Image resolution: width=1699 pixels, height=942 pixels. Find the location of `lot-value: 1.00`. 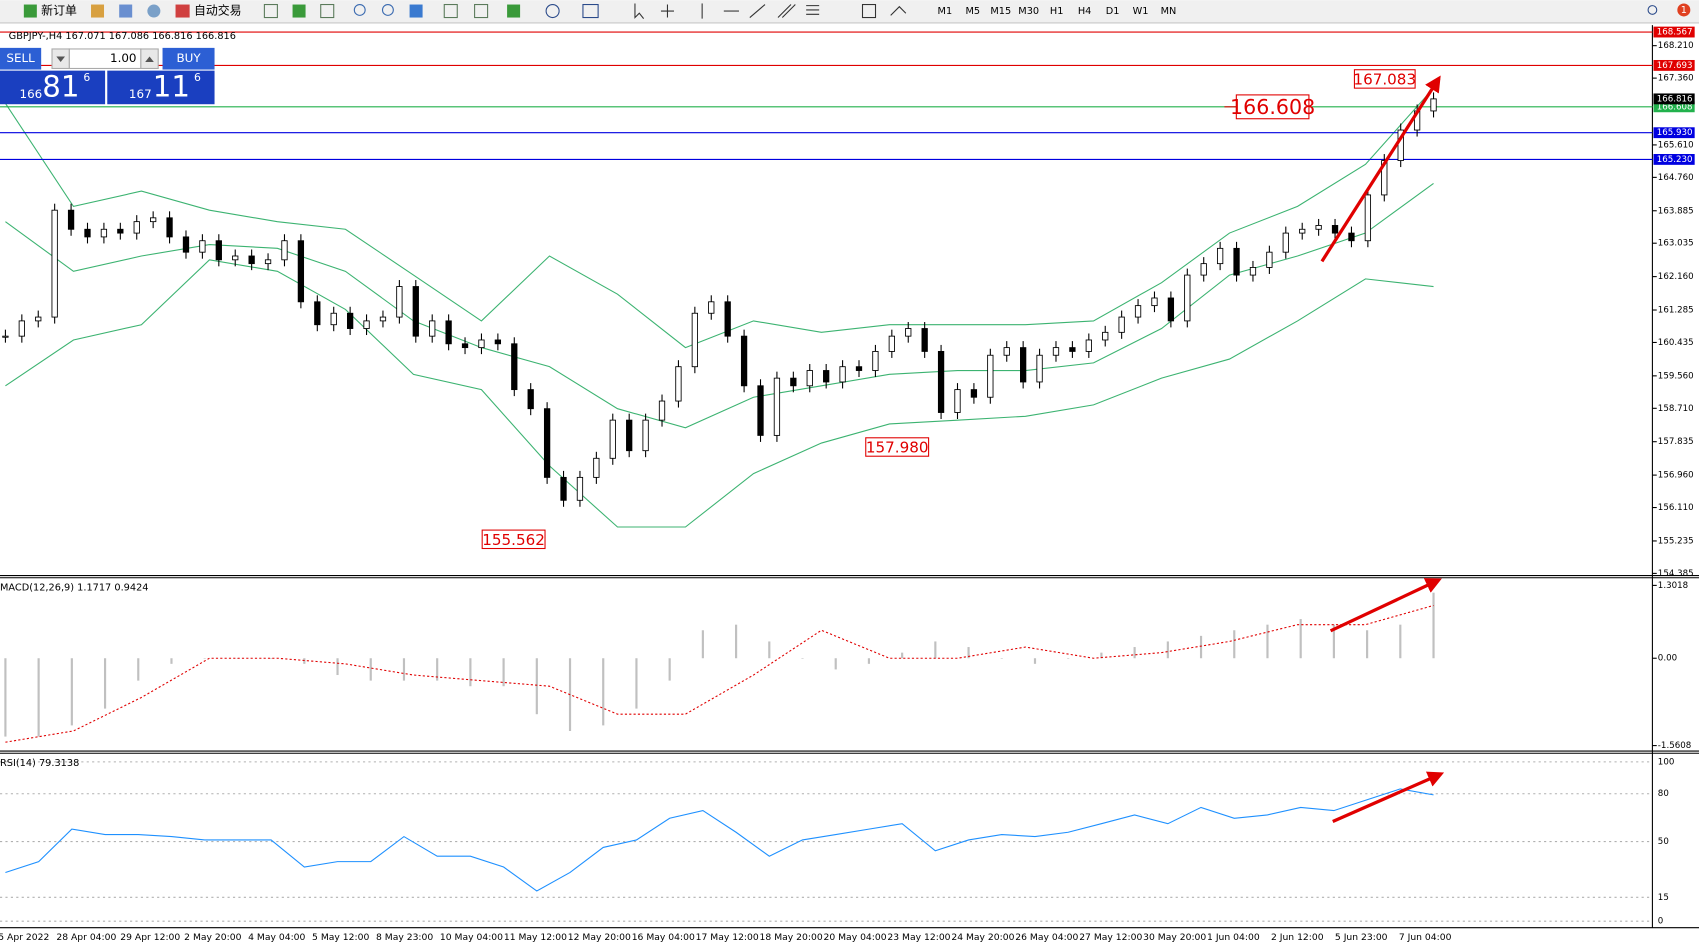

lot-value: 1.00 is located at coordinates (123, 58).